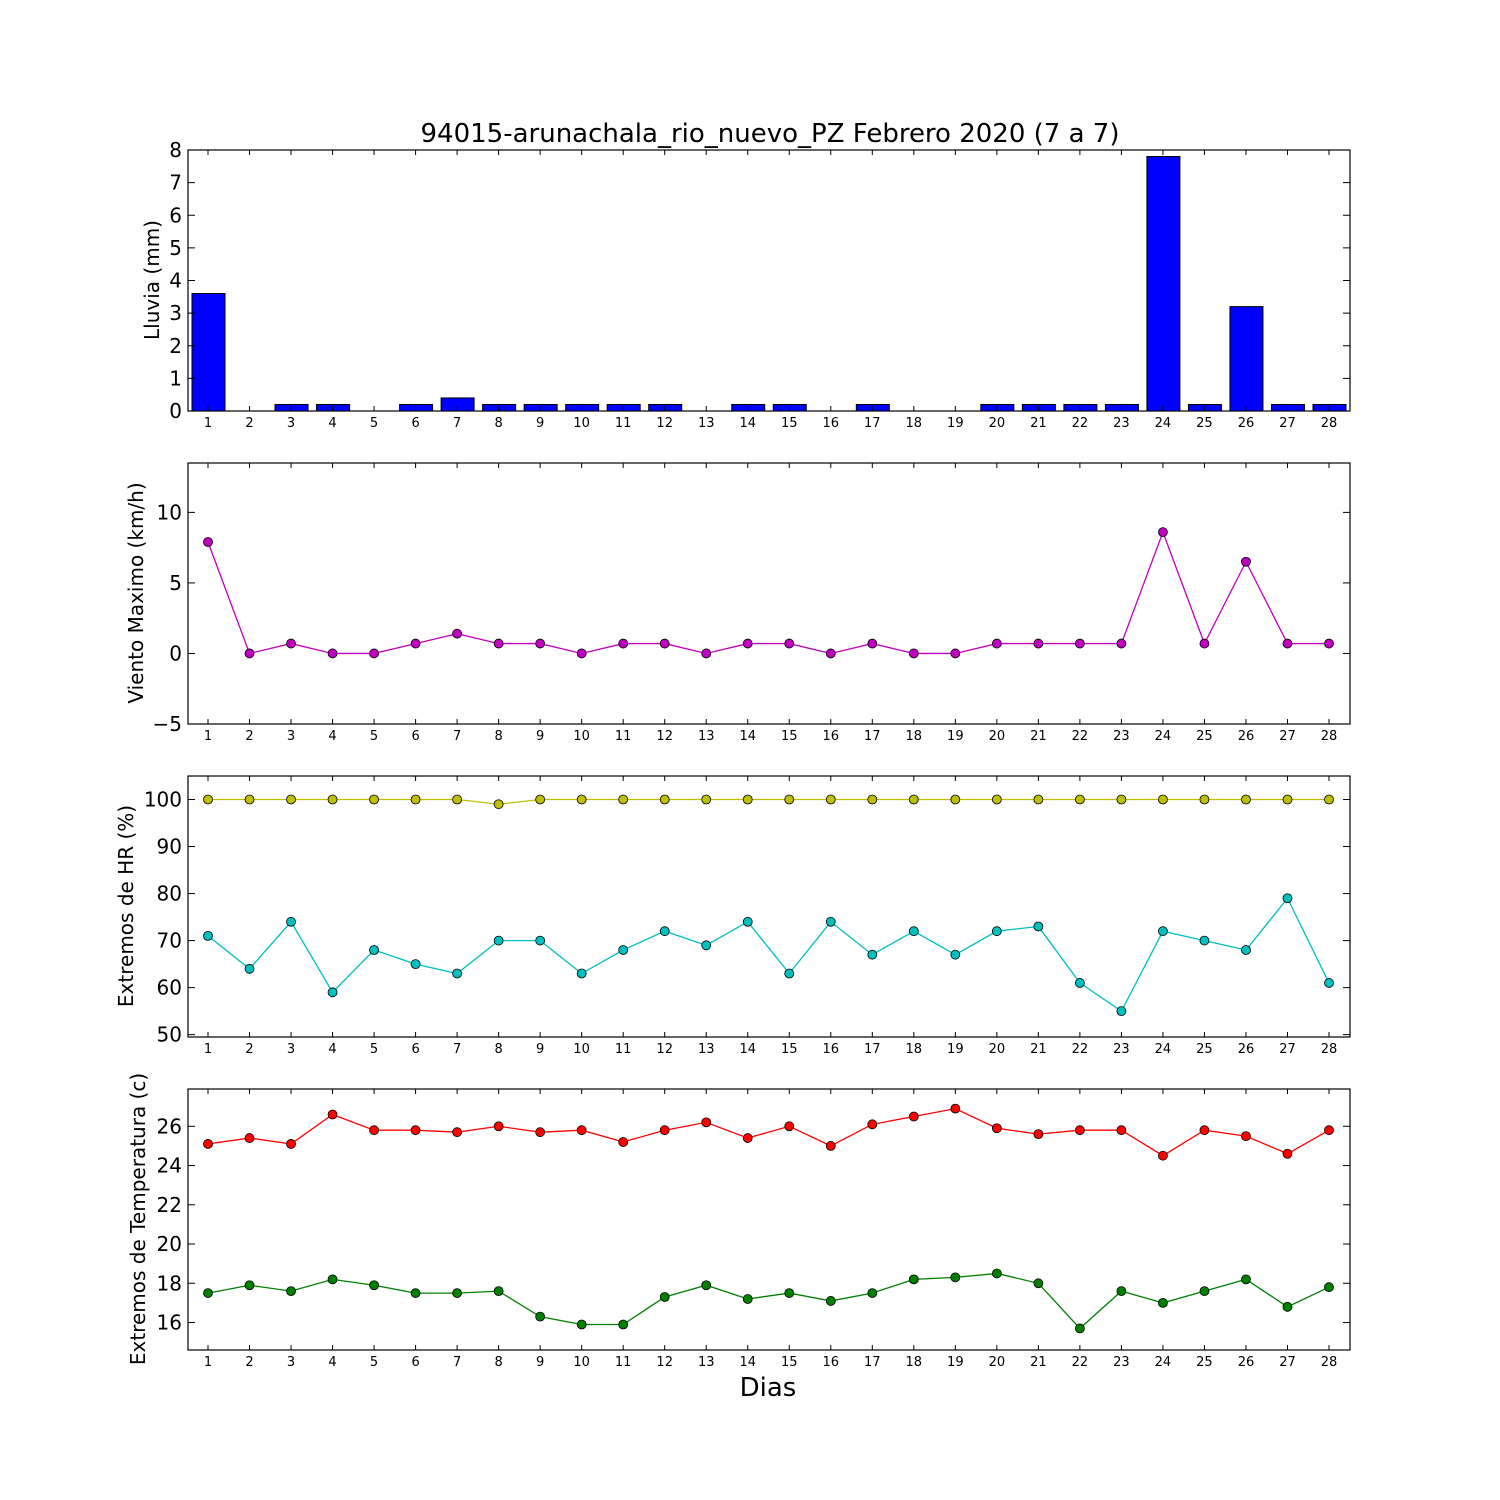 This screenshot has height=1500, width=1500. What do you see at coordinates (664, 1362) in the screenshot?
I see `temperature-xtick-label: 12` at bounding box center [664, 1362].